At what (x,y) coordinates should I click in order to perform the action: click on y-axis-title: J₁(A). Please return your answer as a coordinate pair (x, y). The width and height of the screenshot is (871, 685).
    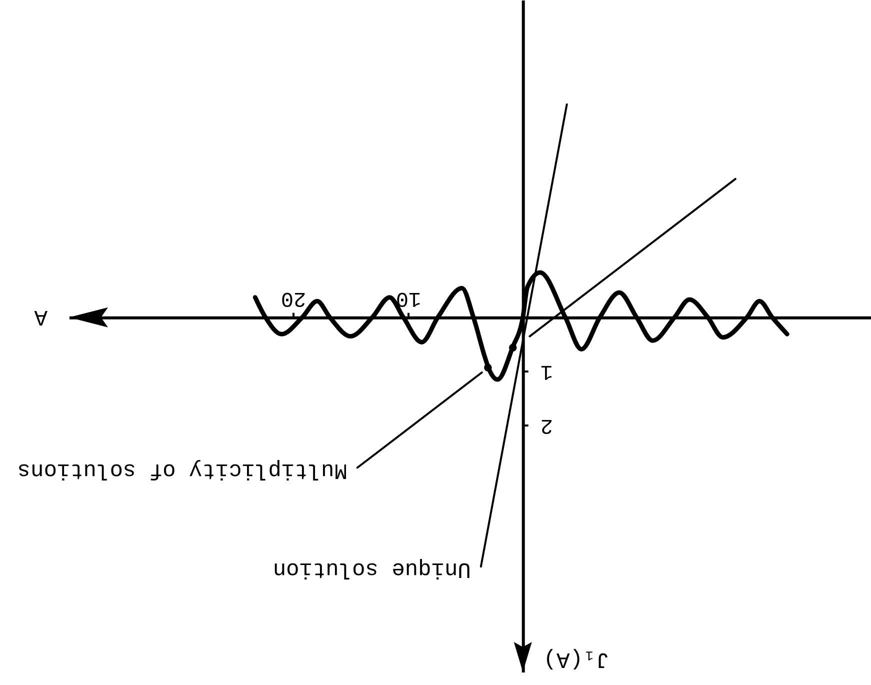
    Looking at the image, I should click on (576, 659).